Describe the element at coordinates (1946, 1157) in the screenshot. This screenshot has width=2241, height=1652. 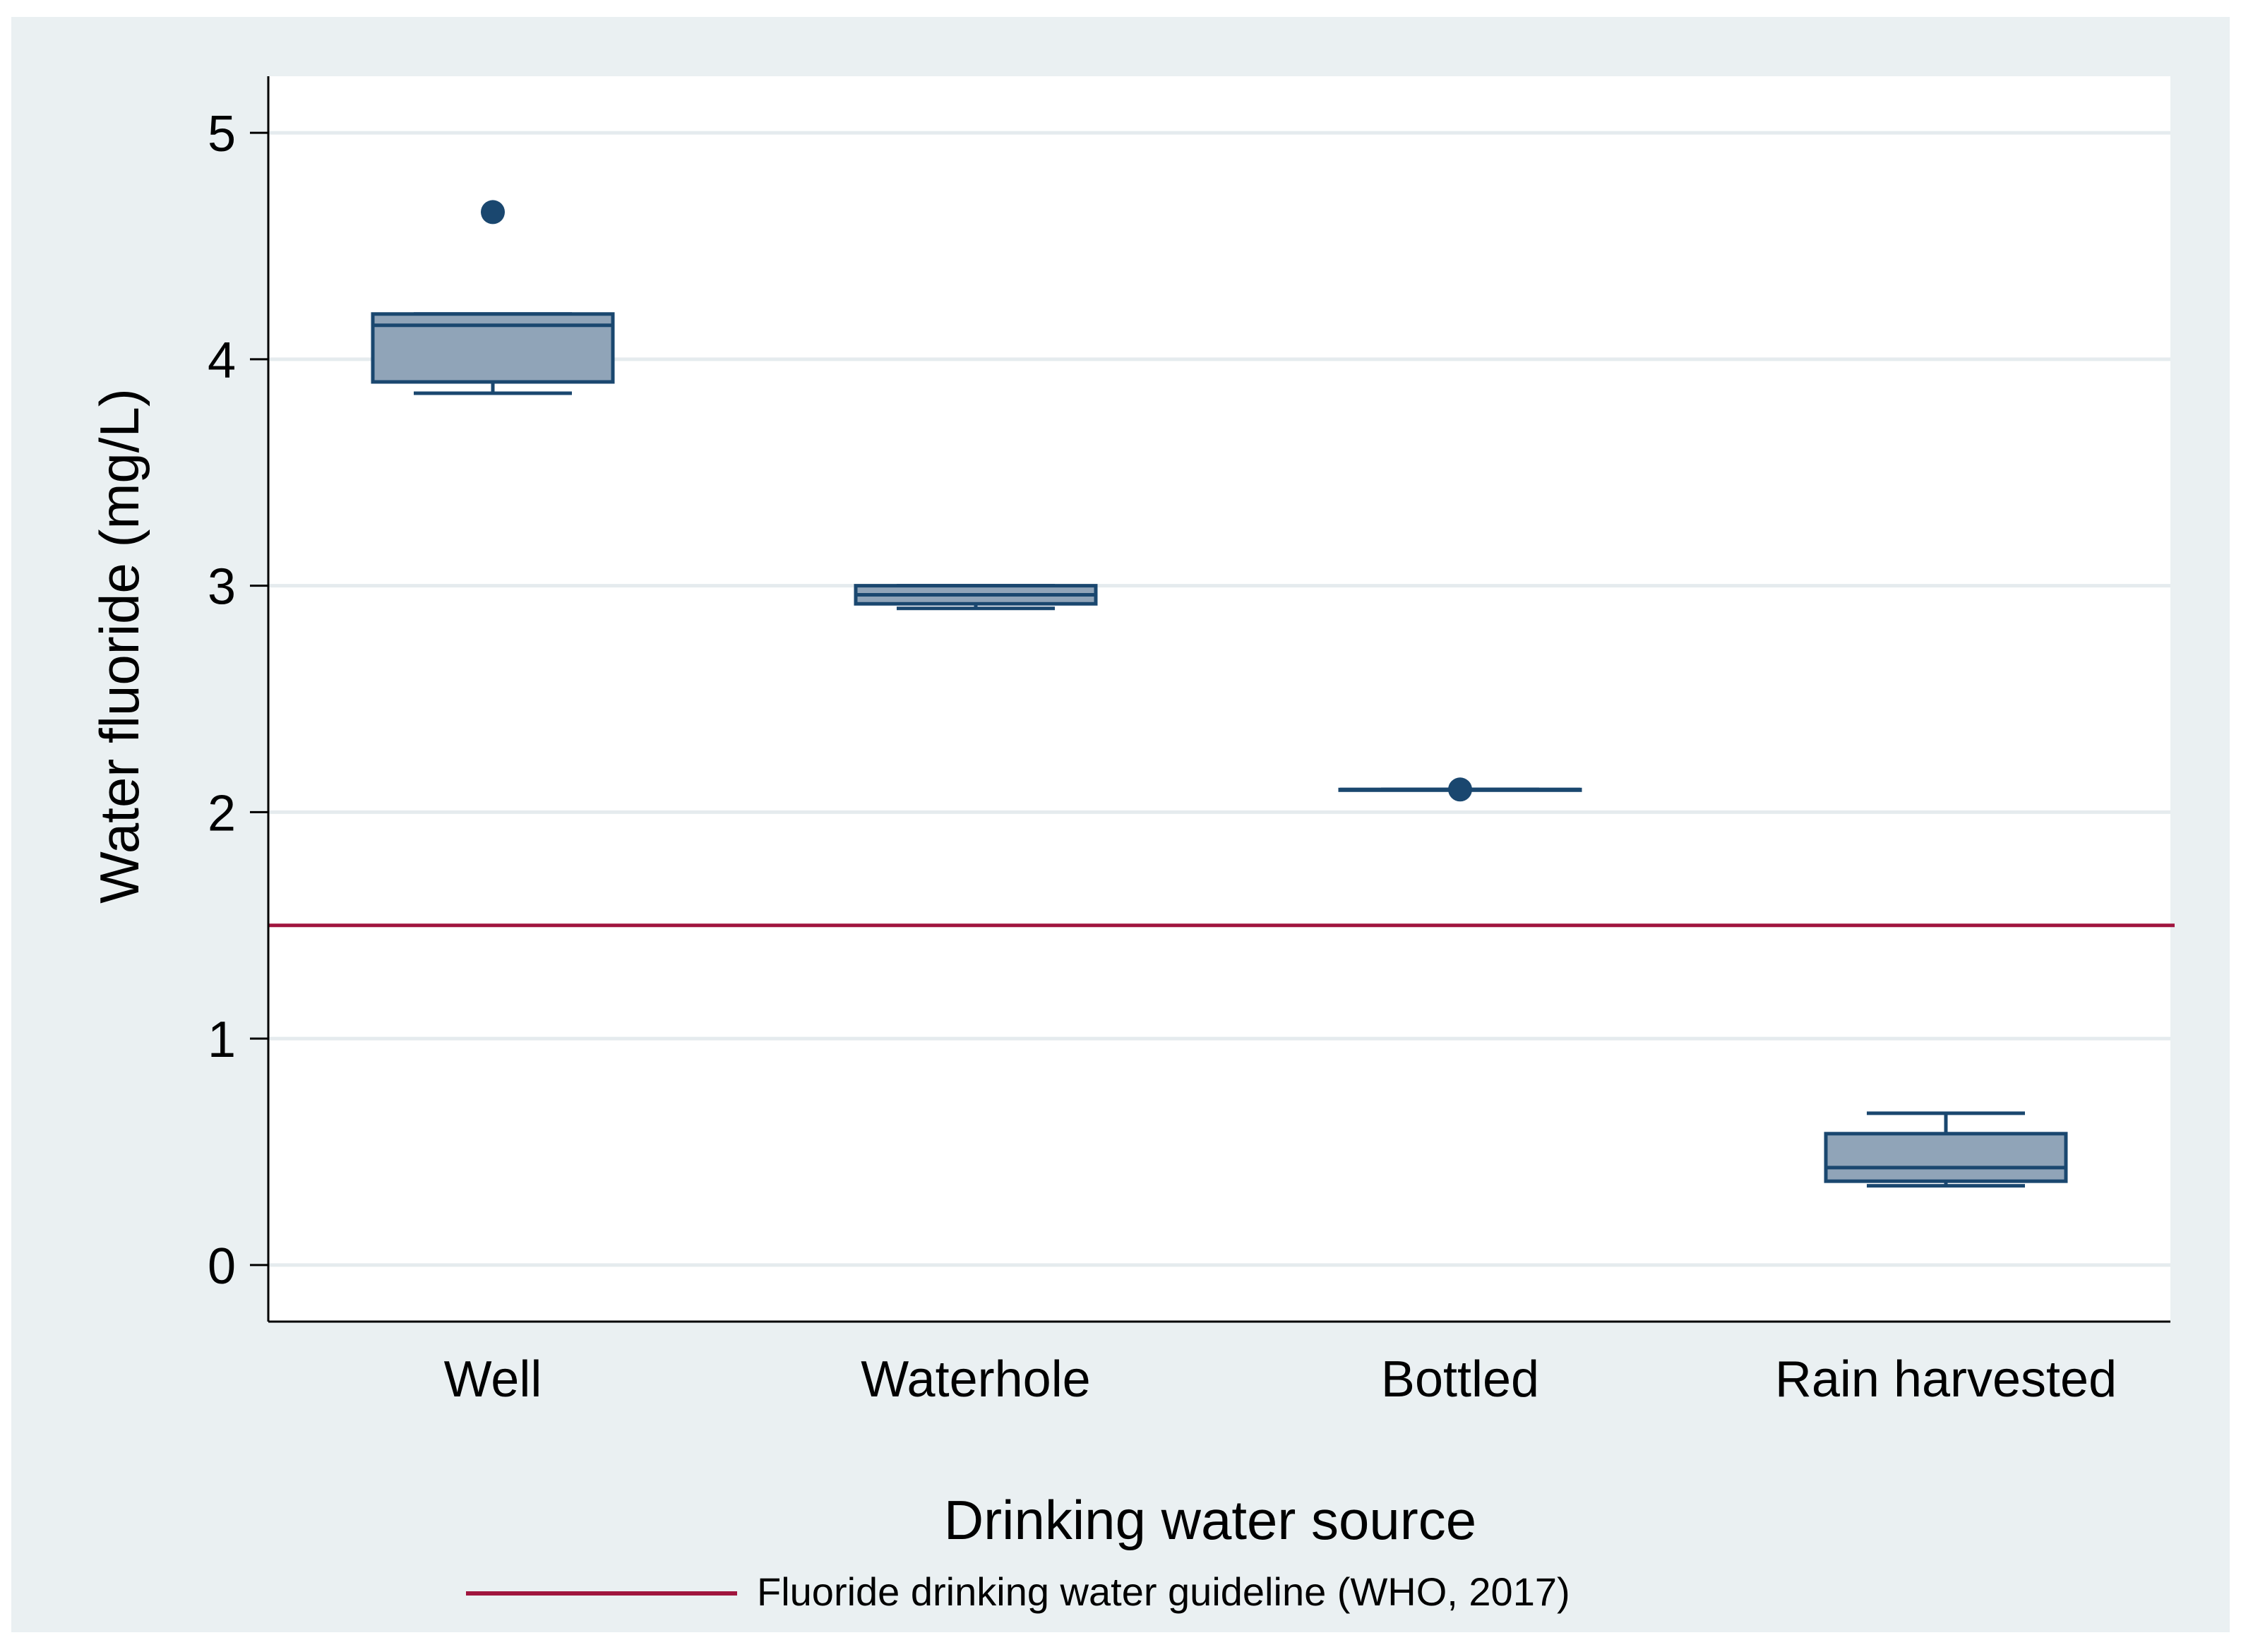
I see `box-iqr-rain-harvested` at that location.